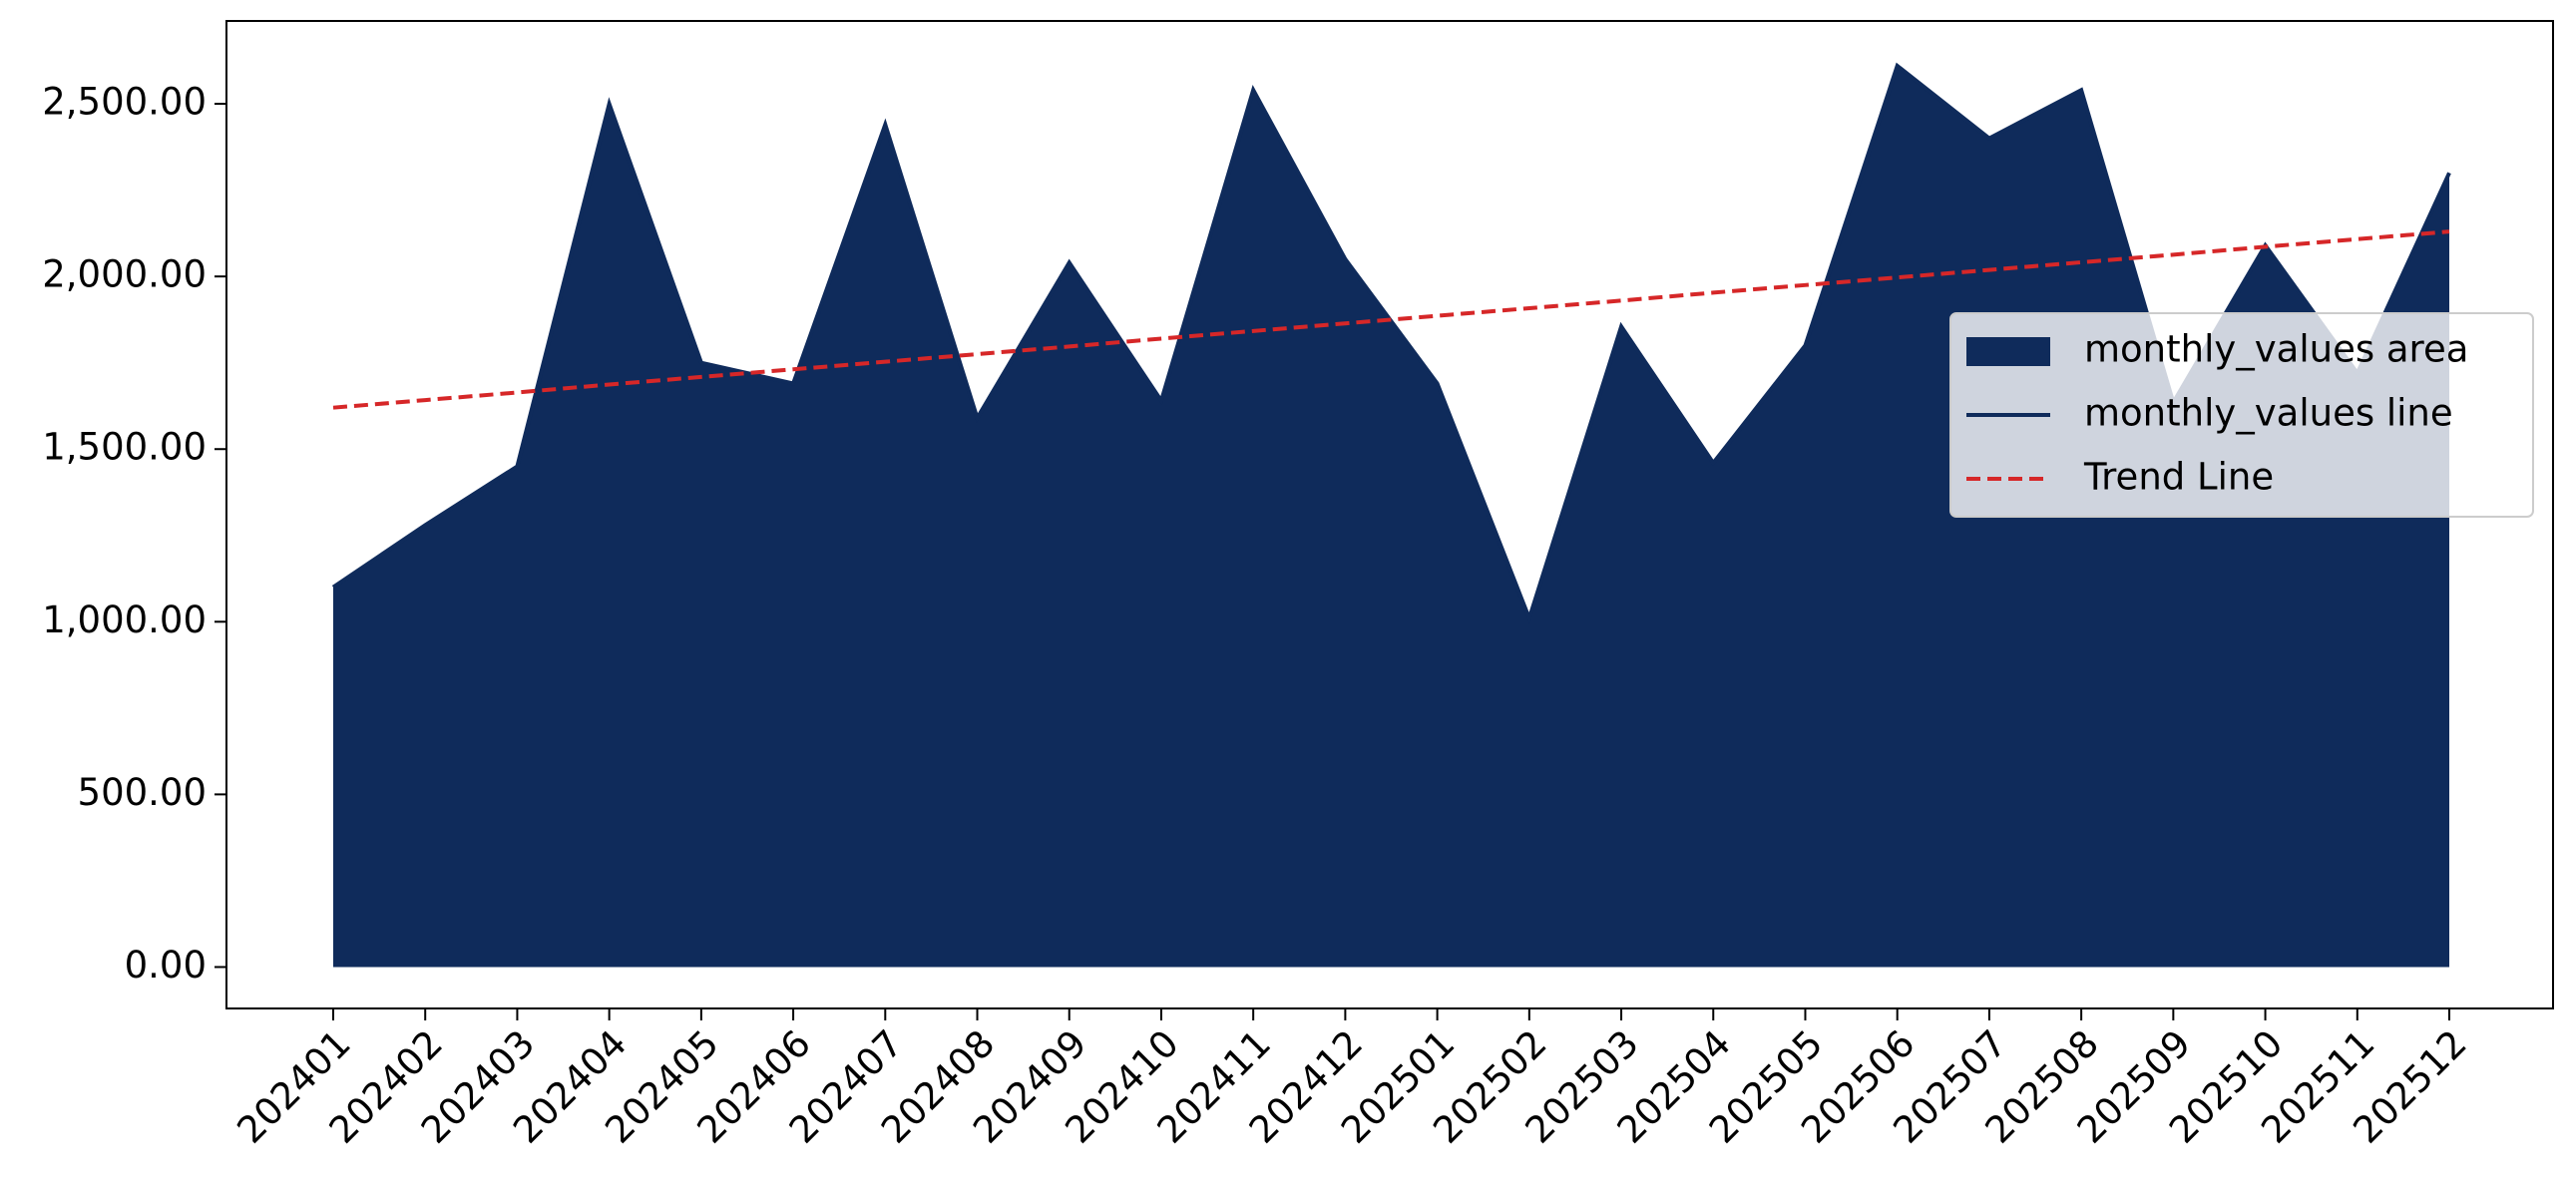 This screenshot has width=2576, height=1196. I want to click on y-tick-label: 2,000.00, so click(124, 274).